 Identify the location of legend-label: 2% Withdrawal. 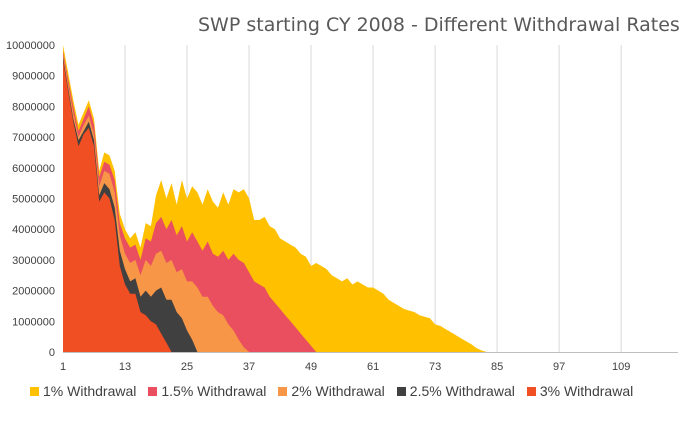
(338, 391).